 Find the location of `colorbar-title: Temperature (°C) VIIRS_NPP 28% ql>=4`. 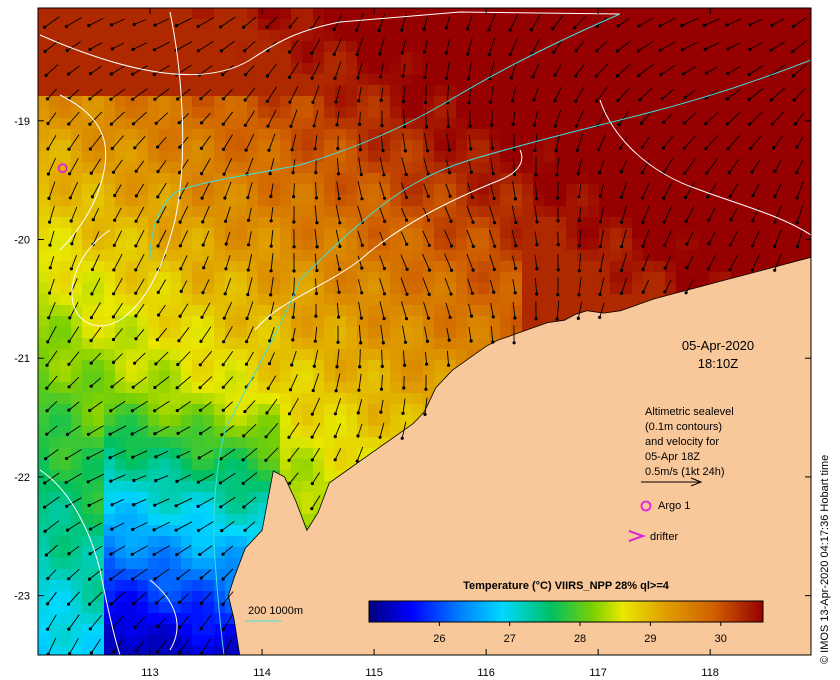

colorbar-title: Temperature (°C) VIIRS_NPP 28% ql>=4 is located at coordinates (566, 586).